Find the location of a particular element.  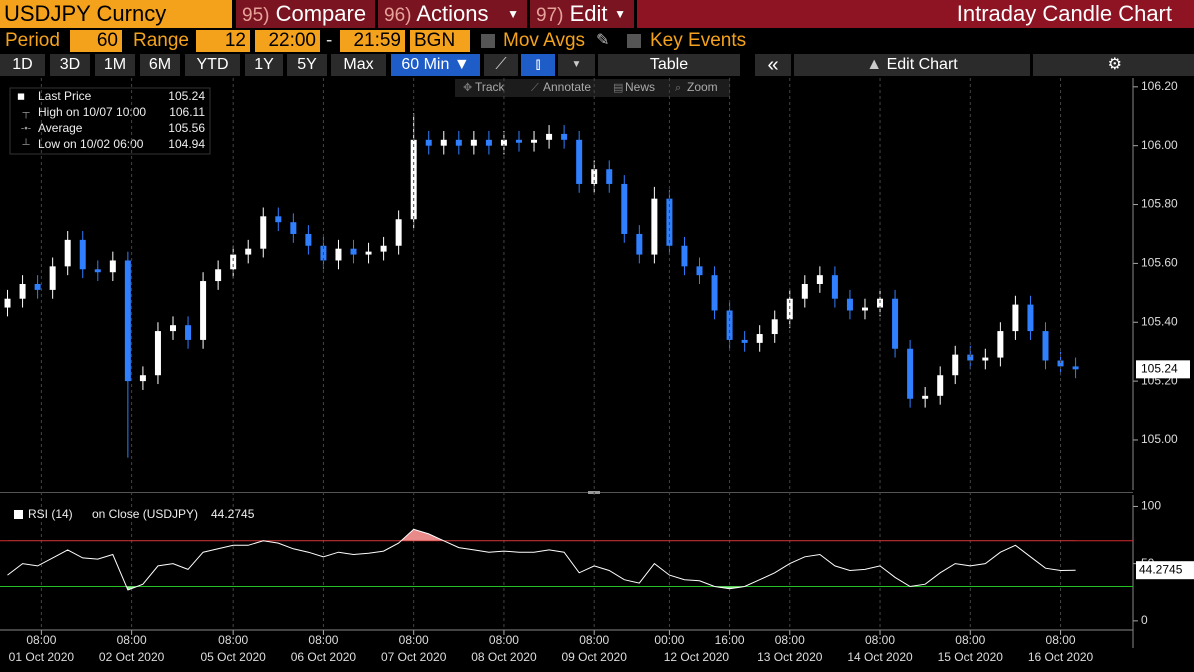

range-button: 1M is located at coordinates (115, 65).